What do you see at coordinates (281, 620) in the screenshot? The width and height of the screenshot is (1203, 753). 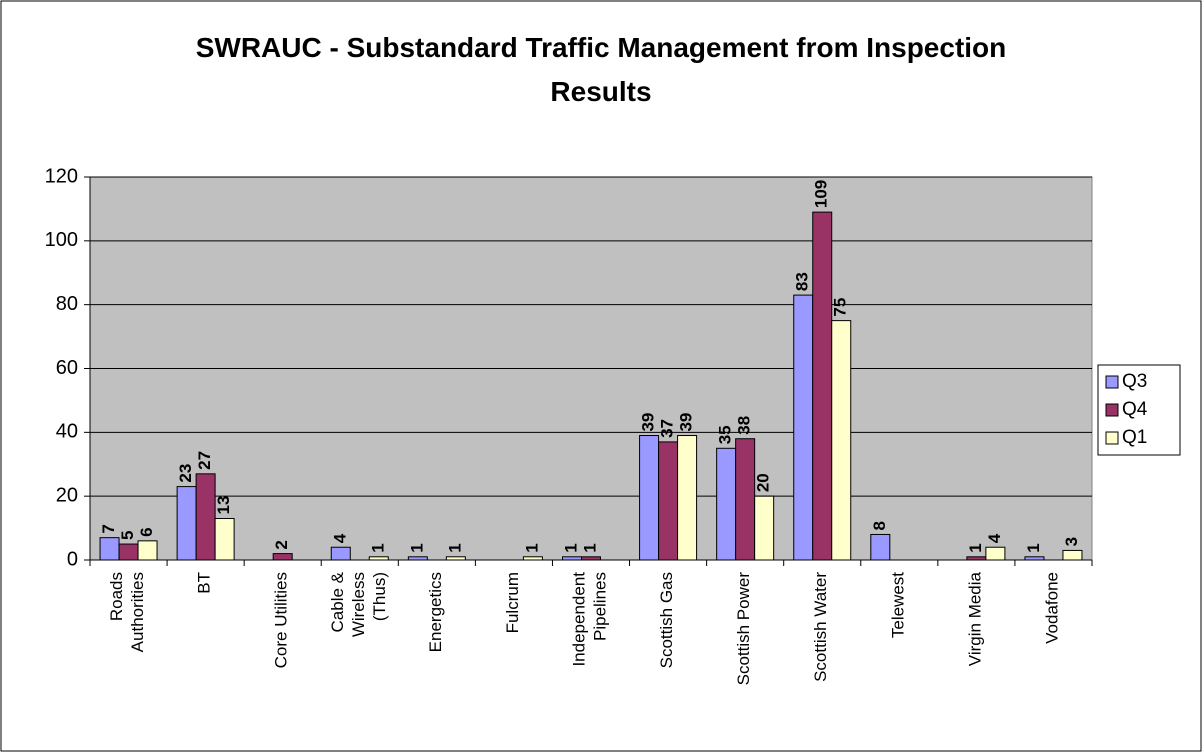 I see `x-tick-label: Core Utilities` at bounding box center [281, 620].